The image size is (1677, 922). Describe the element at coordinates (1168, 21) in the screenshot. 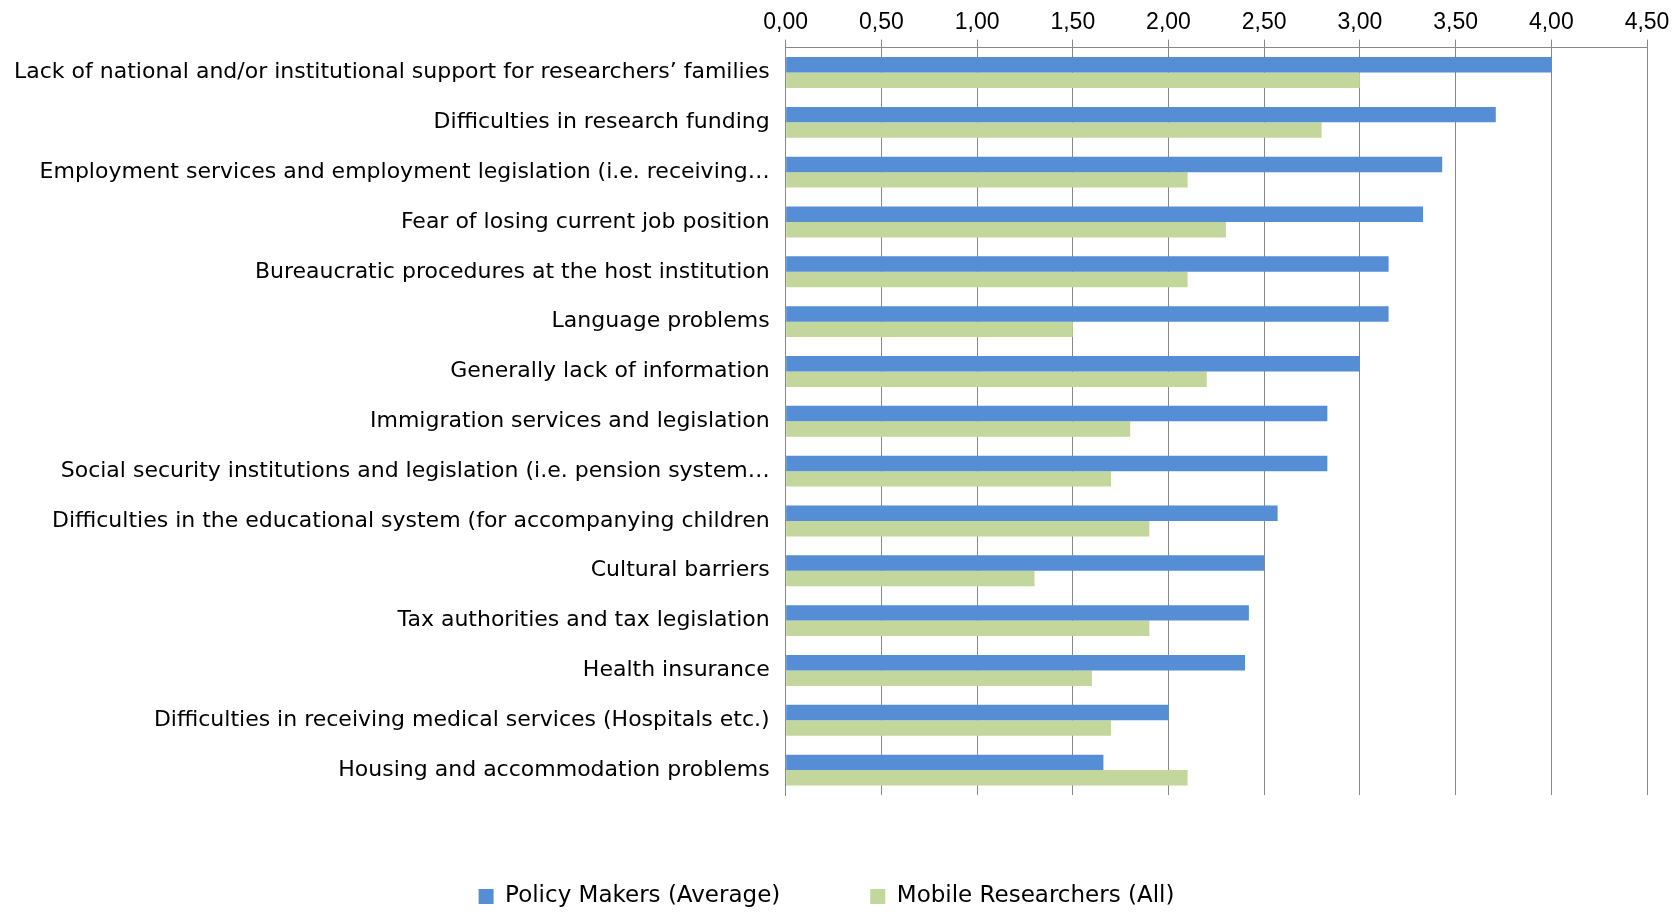

I see `x-tick-label: 2,00` at that location.